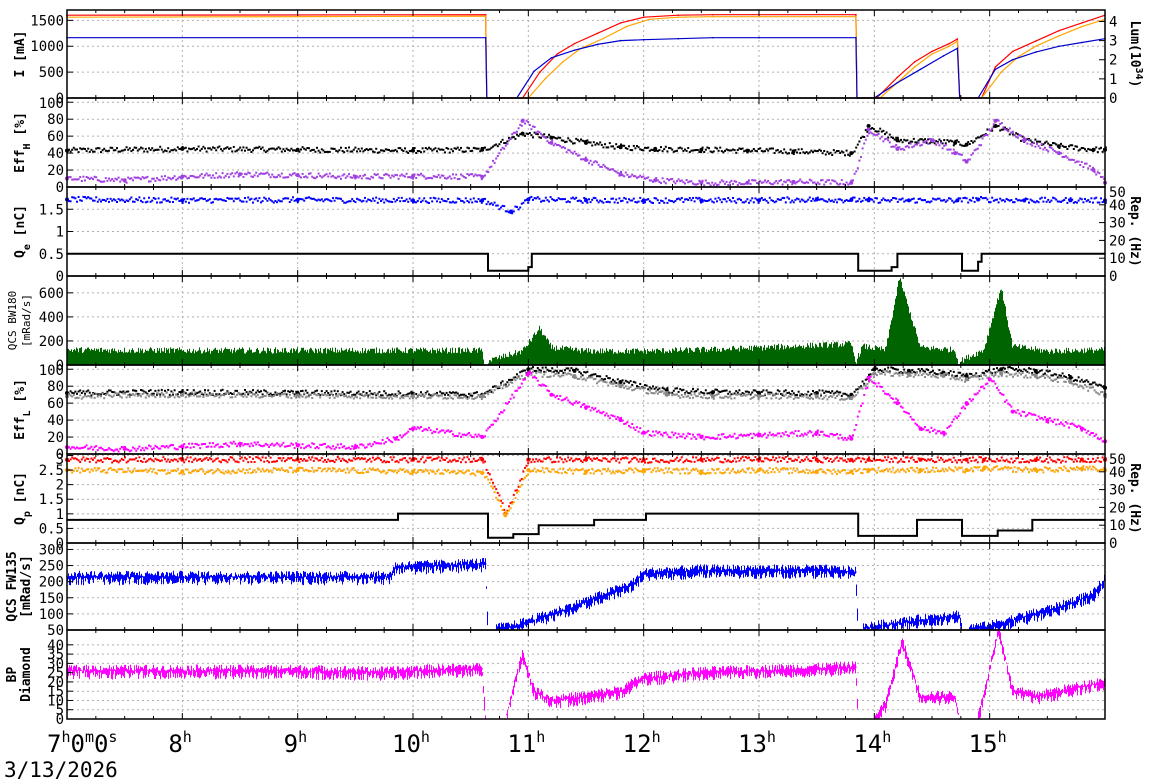 This screenshot has height=782, width=1172. What do you see at coordinates (485, 16) in the screenshot?
I see `current-series-2-point` at bounding box center [485, 16].